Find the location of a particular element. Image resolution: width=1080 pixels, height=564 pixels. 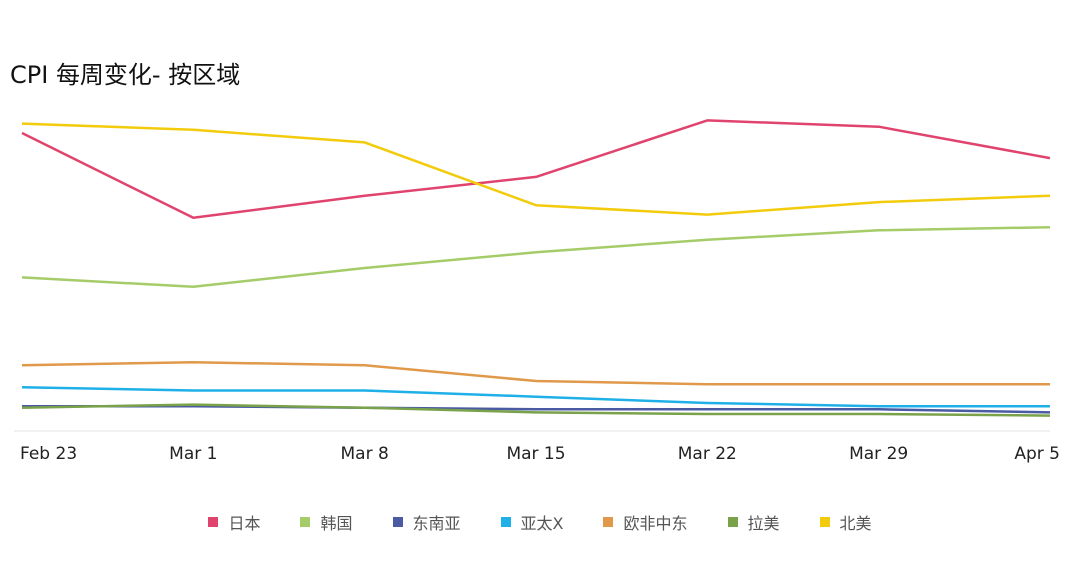

legend-item: 东南亚 is located at coordinates (426, 522).